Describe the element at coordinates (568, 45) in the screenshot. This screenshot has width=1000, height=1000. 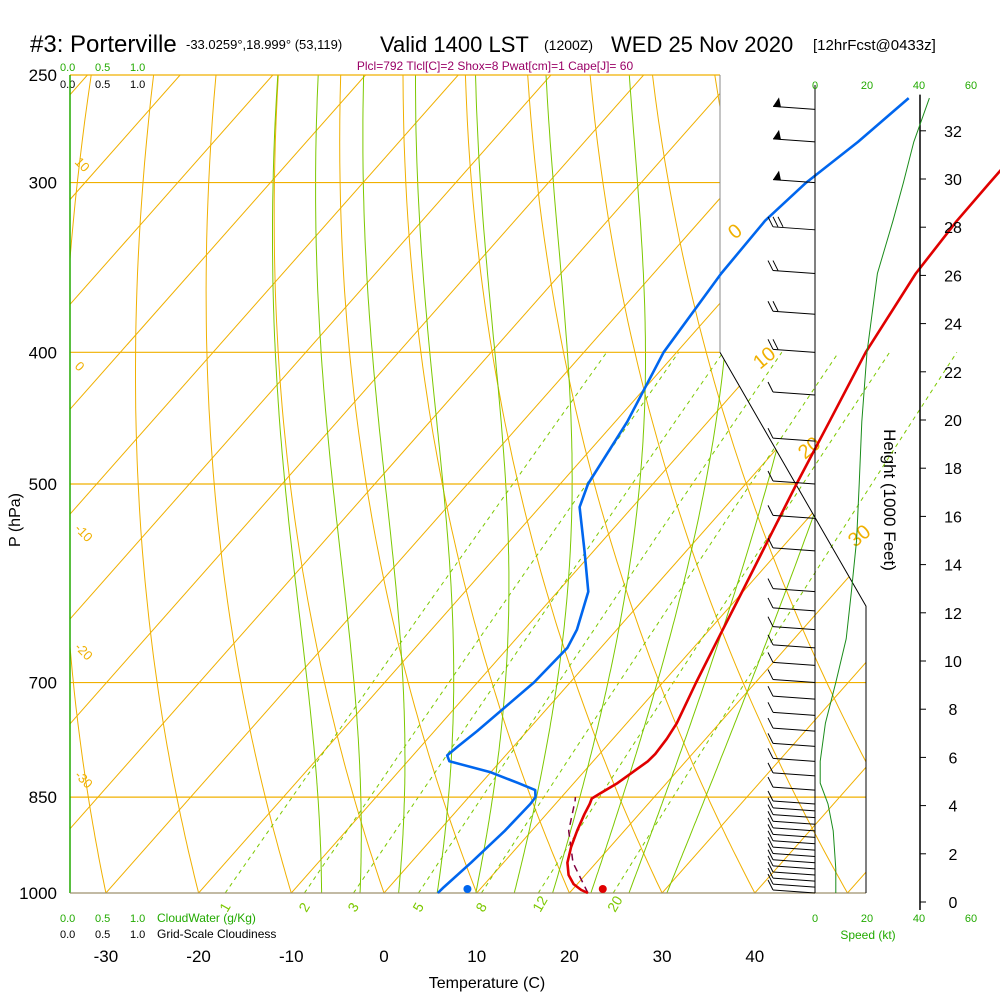
I see `zulu-time: (1200Z)` at that location.